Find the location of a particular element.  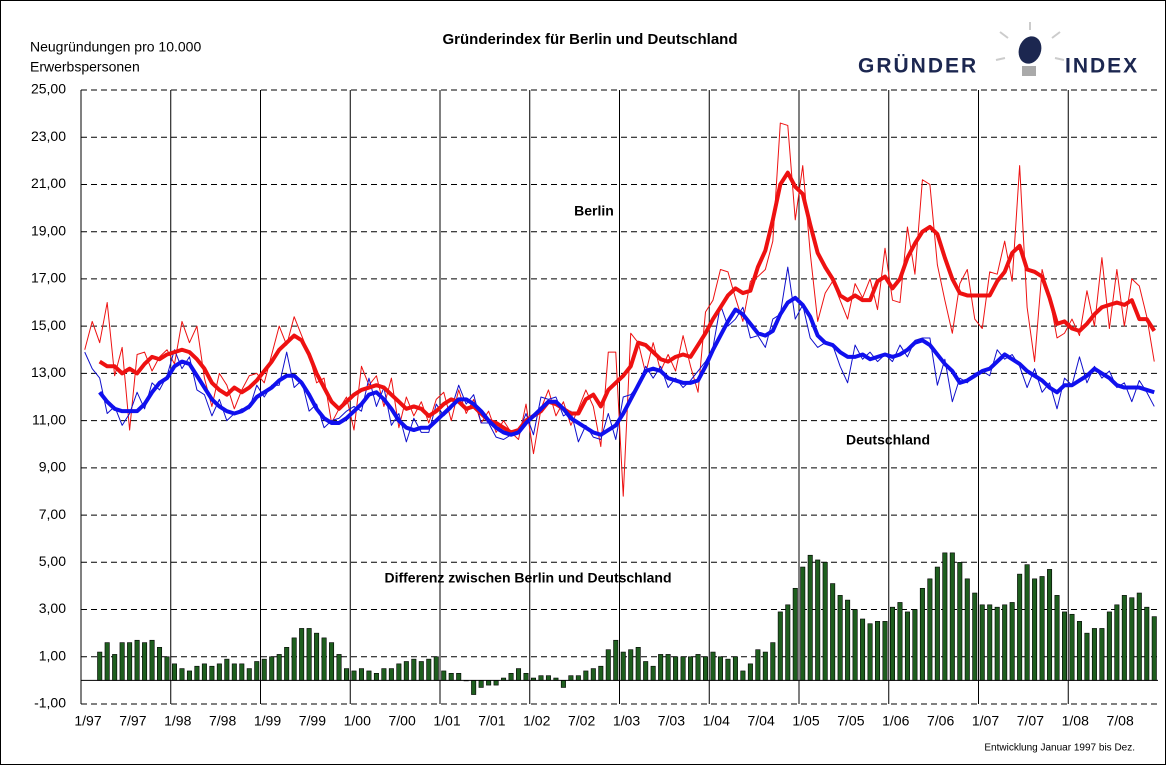

annotation: Deutschland is located at coordinates (888, 440).